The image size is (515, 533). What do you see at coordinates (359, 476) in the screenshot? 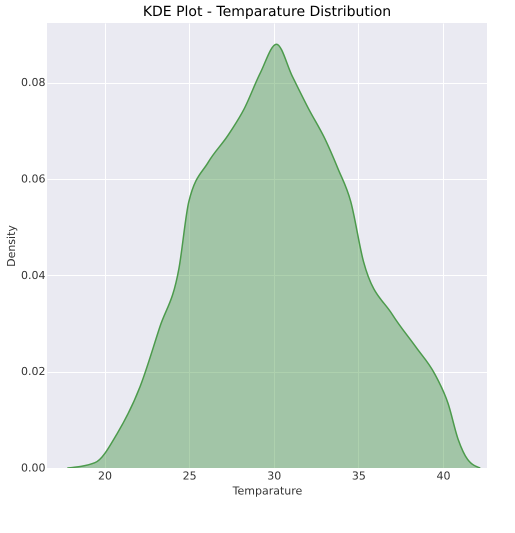
I see `x-tick-label: 35` at bounding box center [359, 476].